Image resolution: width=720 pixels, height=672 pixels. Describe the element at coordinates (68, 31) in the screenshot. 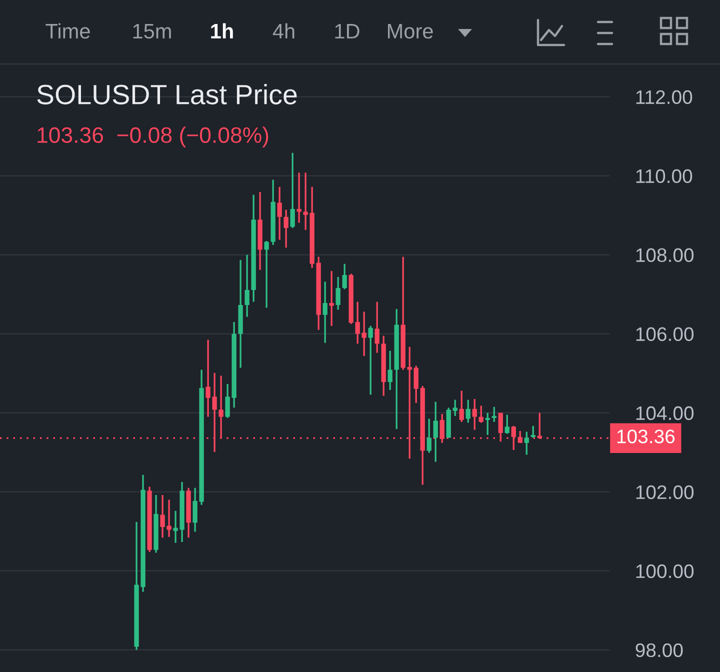

I see `text: Time` at that location.